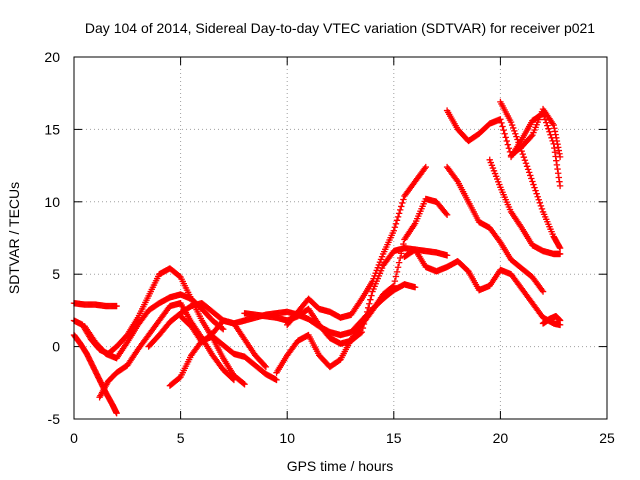 Image resolution: width=640 pixels, height=480 pixels. I want to click on x-tick-label: 5, so click(181, 438).